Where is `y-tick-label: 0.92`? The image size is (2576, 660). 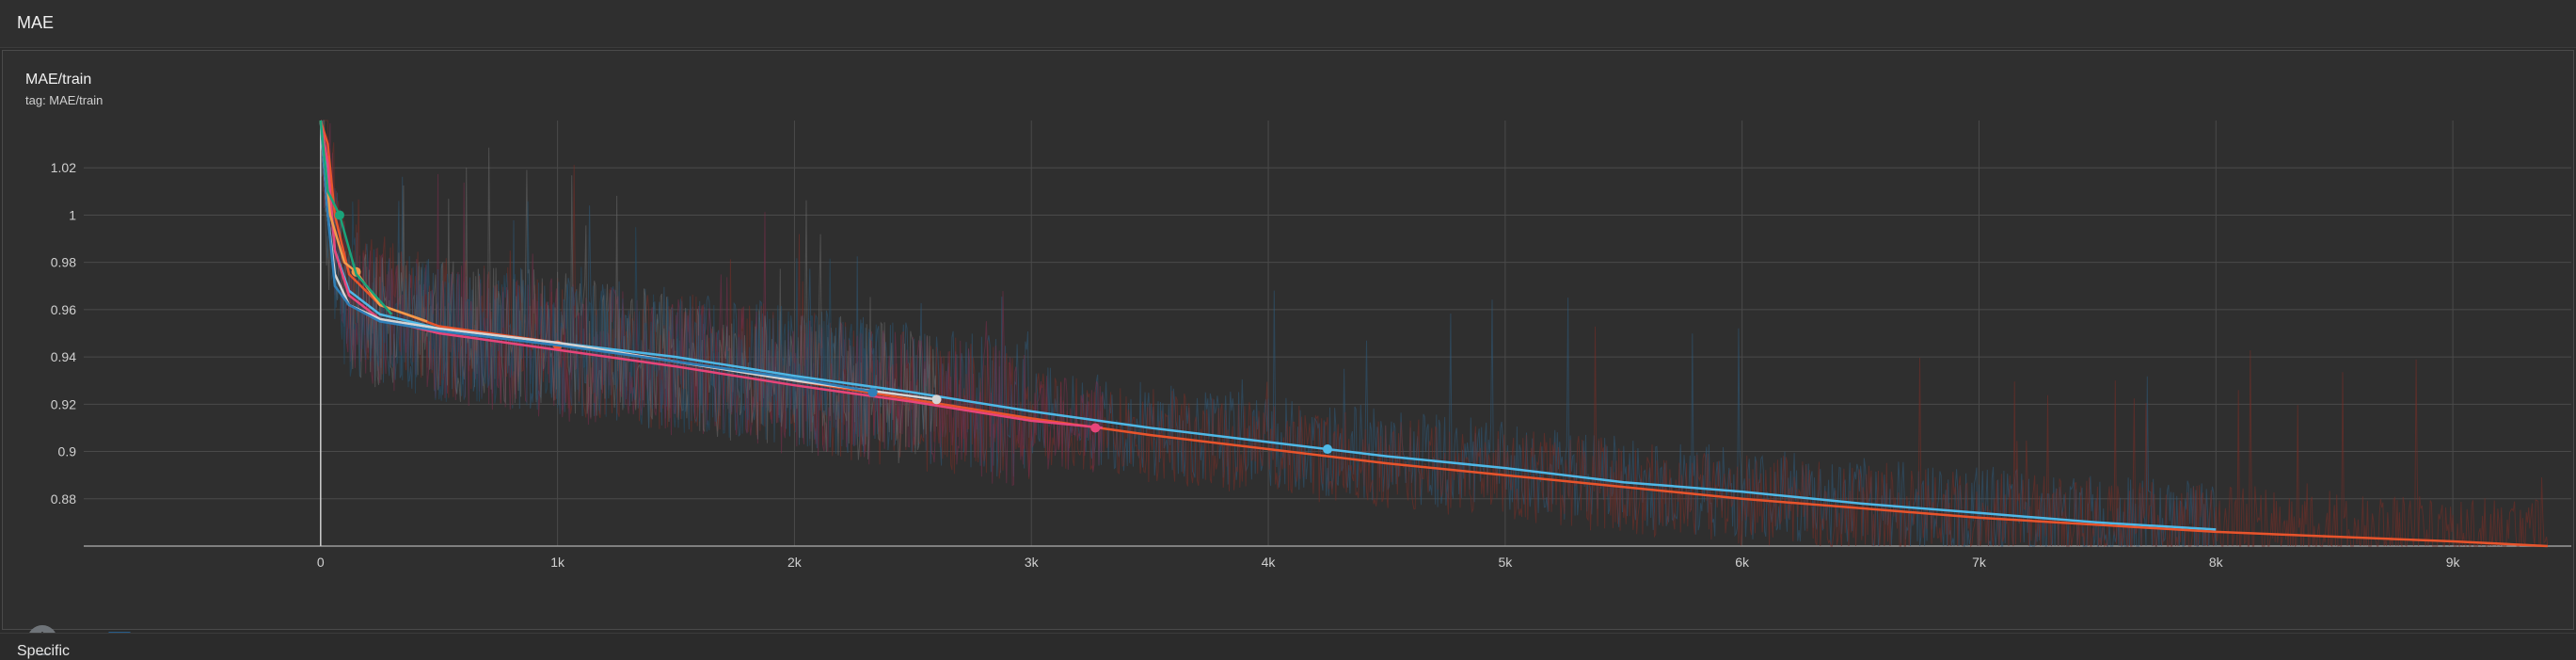
y-tick-label: 0.92 is located at coordinates (63, 403).